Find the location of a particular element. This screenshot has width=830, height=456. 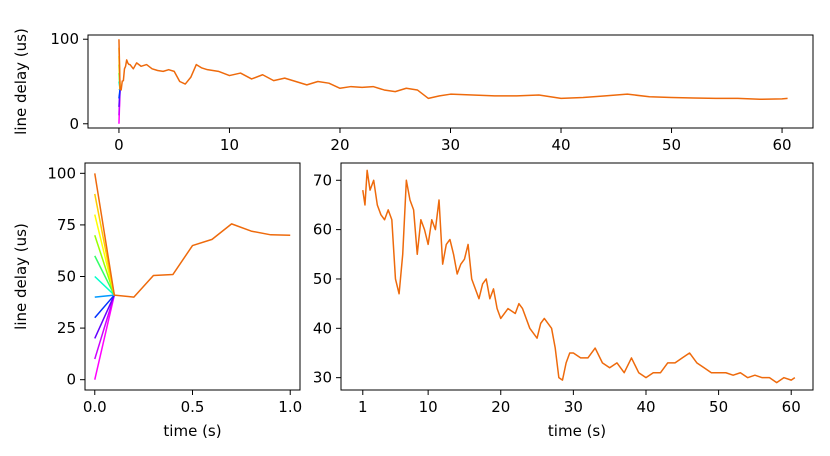

x-tick-label: 0 is located at coordinates (119, 145).